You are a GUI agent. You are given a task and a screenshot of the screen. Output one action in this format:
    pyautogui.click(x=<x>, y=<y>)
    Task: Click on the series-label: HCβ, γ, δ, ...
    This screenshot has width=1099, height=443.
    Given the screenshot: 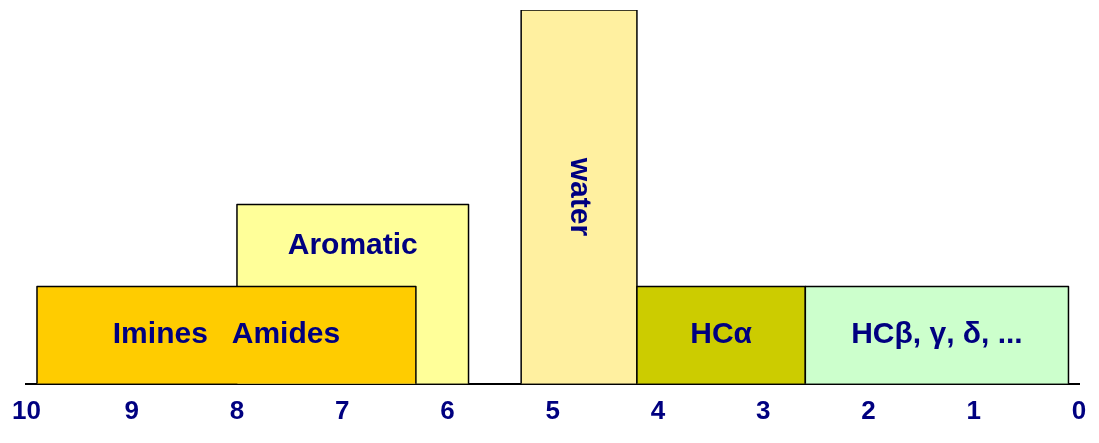 What is the action you would take?
    pyautogui.click(x=937, y=333)
    